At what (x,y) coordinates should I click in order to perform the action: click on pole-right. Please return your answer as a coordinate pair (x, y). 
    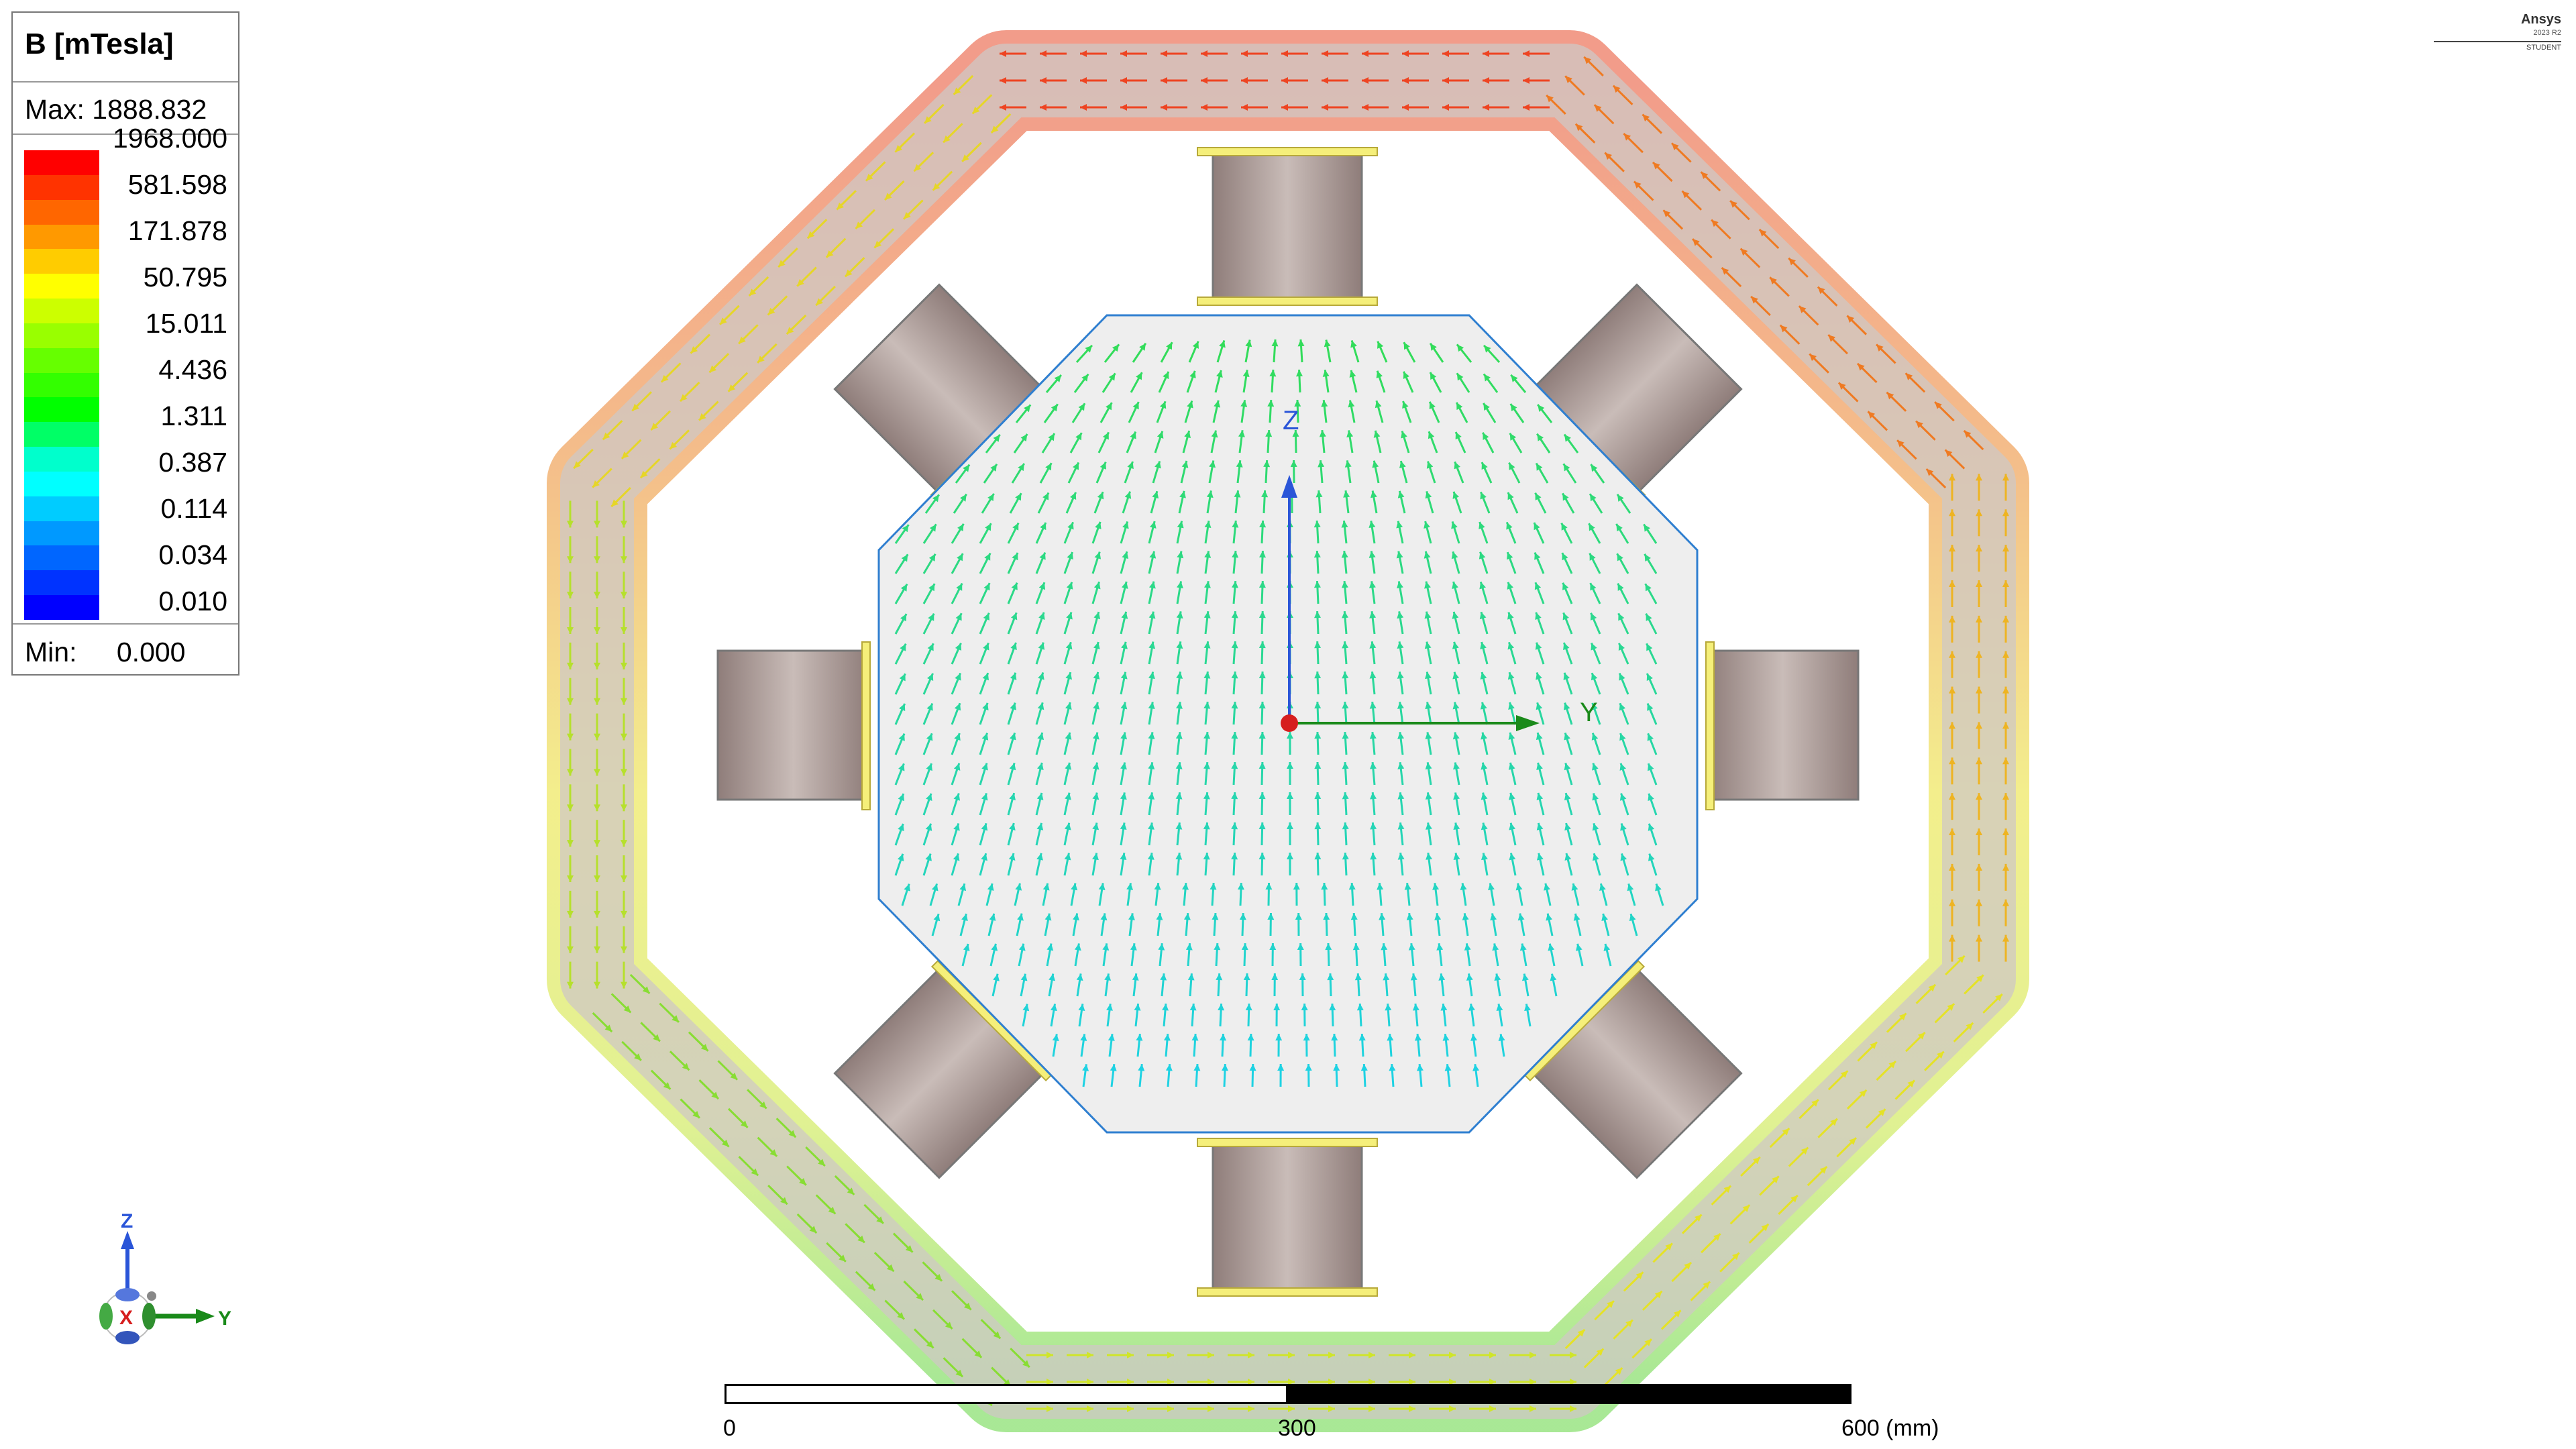
    Looking at the image, I should click on (1782, 725).